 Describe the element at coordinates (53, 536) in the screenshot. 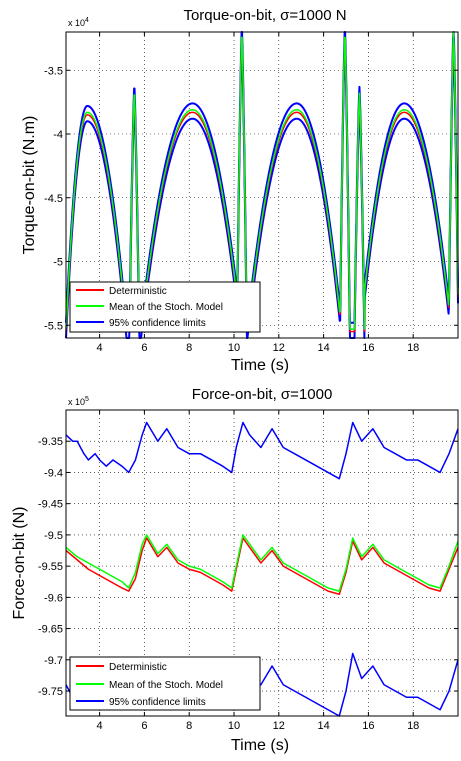

I see `y-tick-label: -9.5` at that location.